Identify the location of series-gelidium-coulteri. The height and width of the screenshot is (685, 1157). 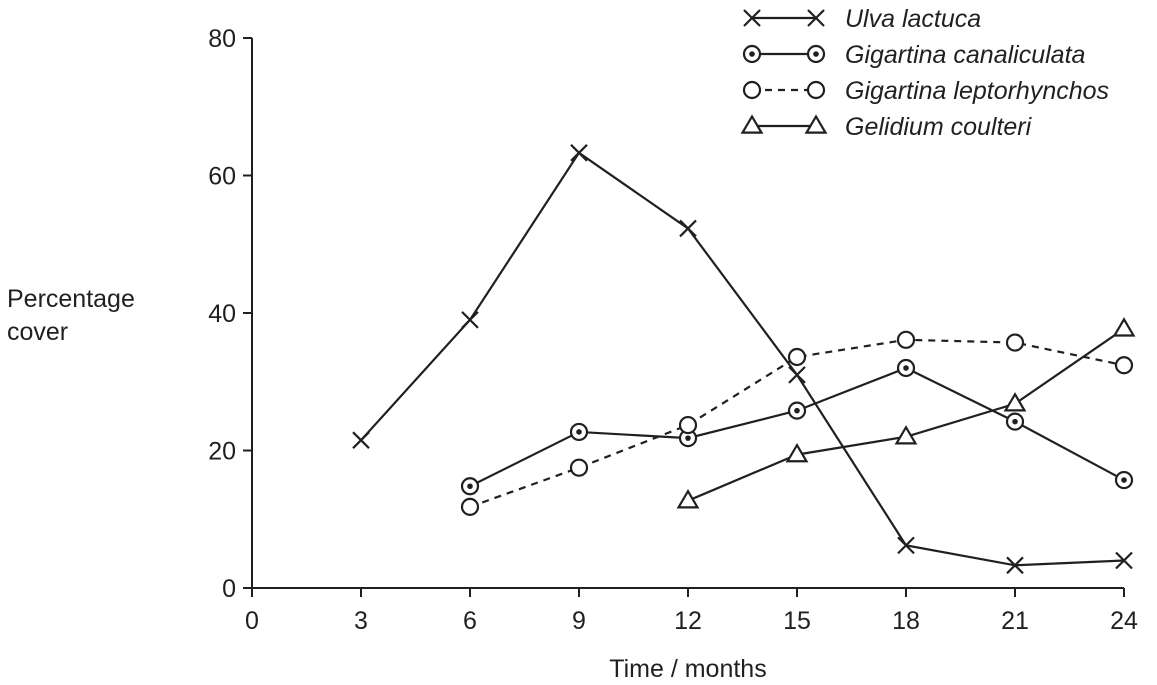
(906, 413).